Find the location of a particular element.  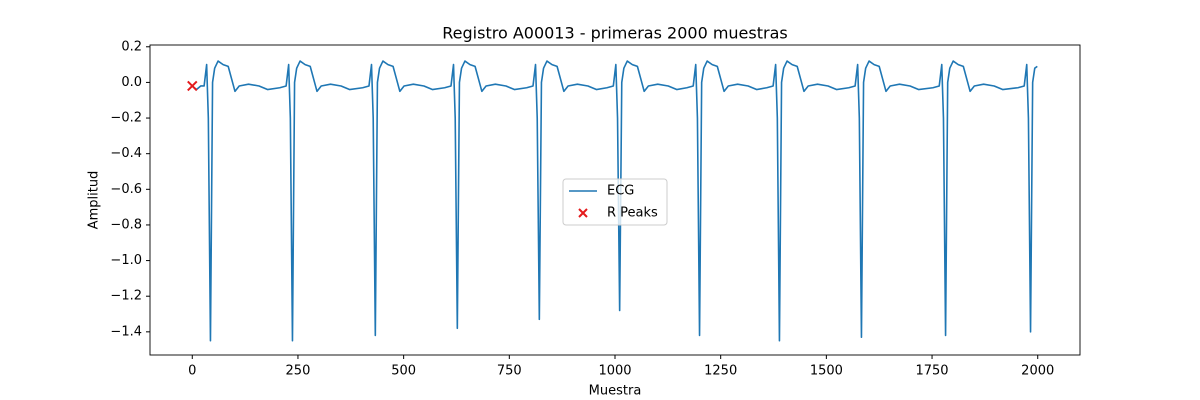

y-tick-label: 0.2 is located at coordinates (131, 46).